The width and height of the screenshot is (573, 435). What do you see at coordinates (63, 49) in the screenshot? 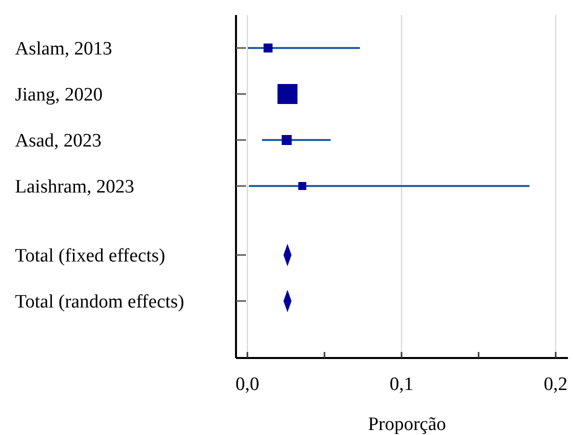
I see `y-tick-label: Aslam, 2013` at bounding box center [63, 49].